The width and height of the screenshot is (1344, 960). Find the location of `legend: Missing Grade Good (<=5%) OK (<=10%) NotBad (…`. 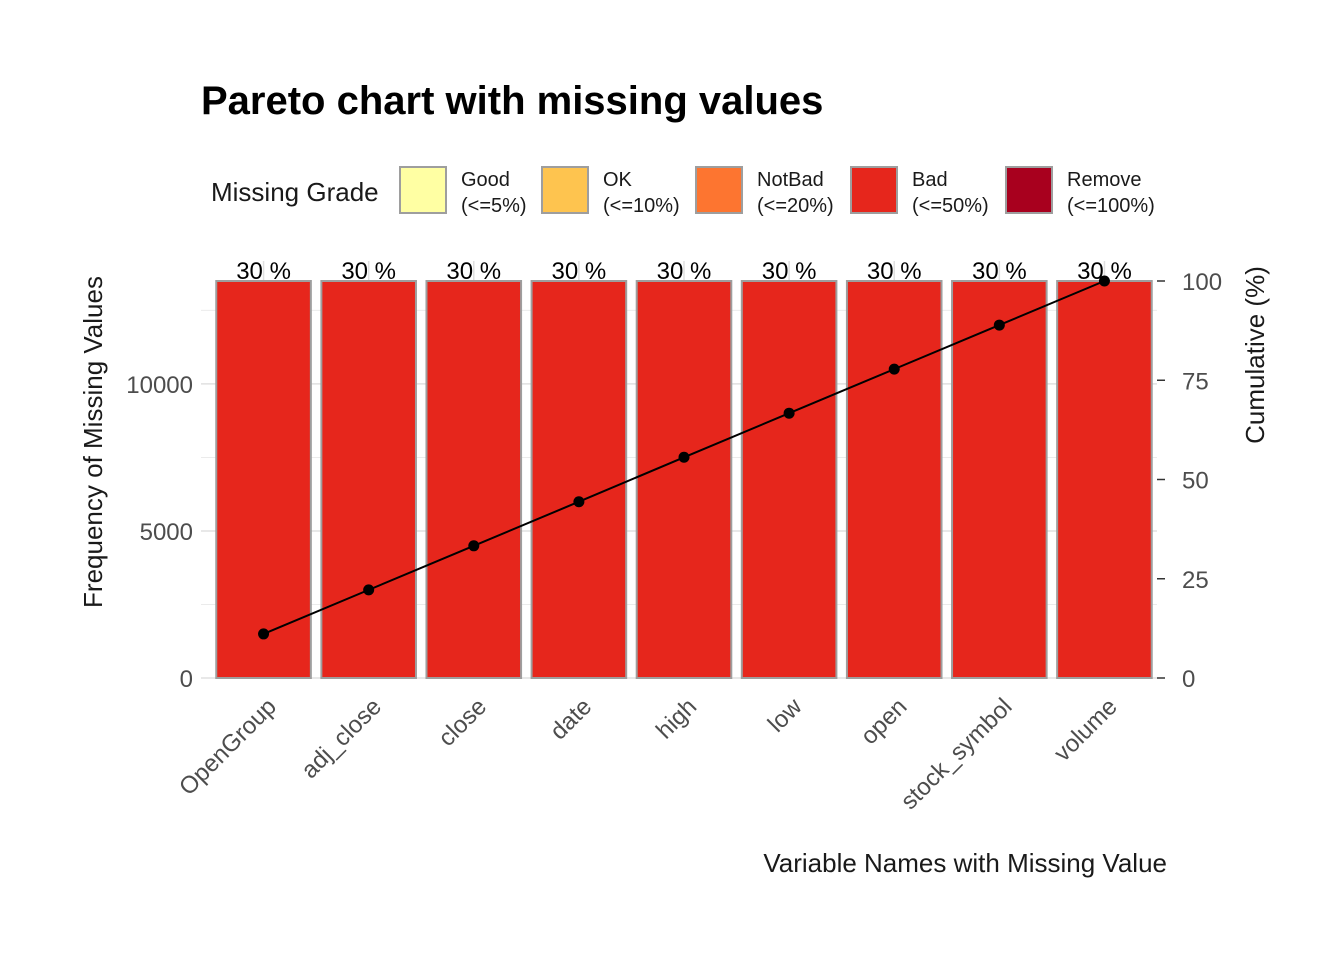

legend: Missing Grade Good (<=5%) OK (<=10%) NotBad (… is located at coordinates (683, 191).